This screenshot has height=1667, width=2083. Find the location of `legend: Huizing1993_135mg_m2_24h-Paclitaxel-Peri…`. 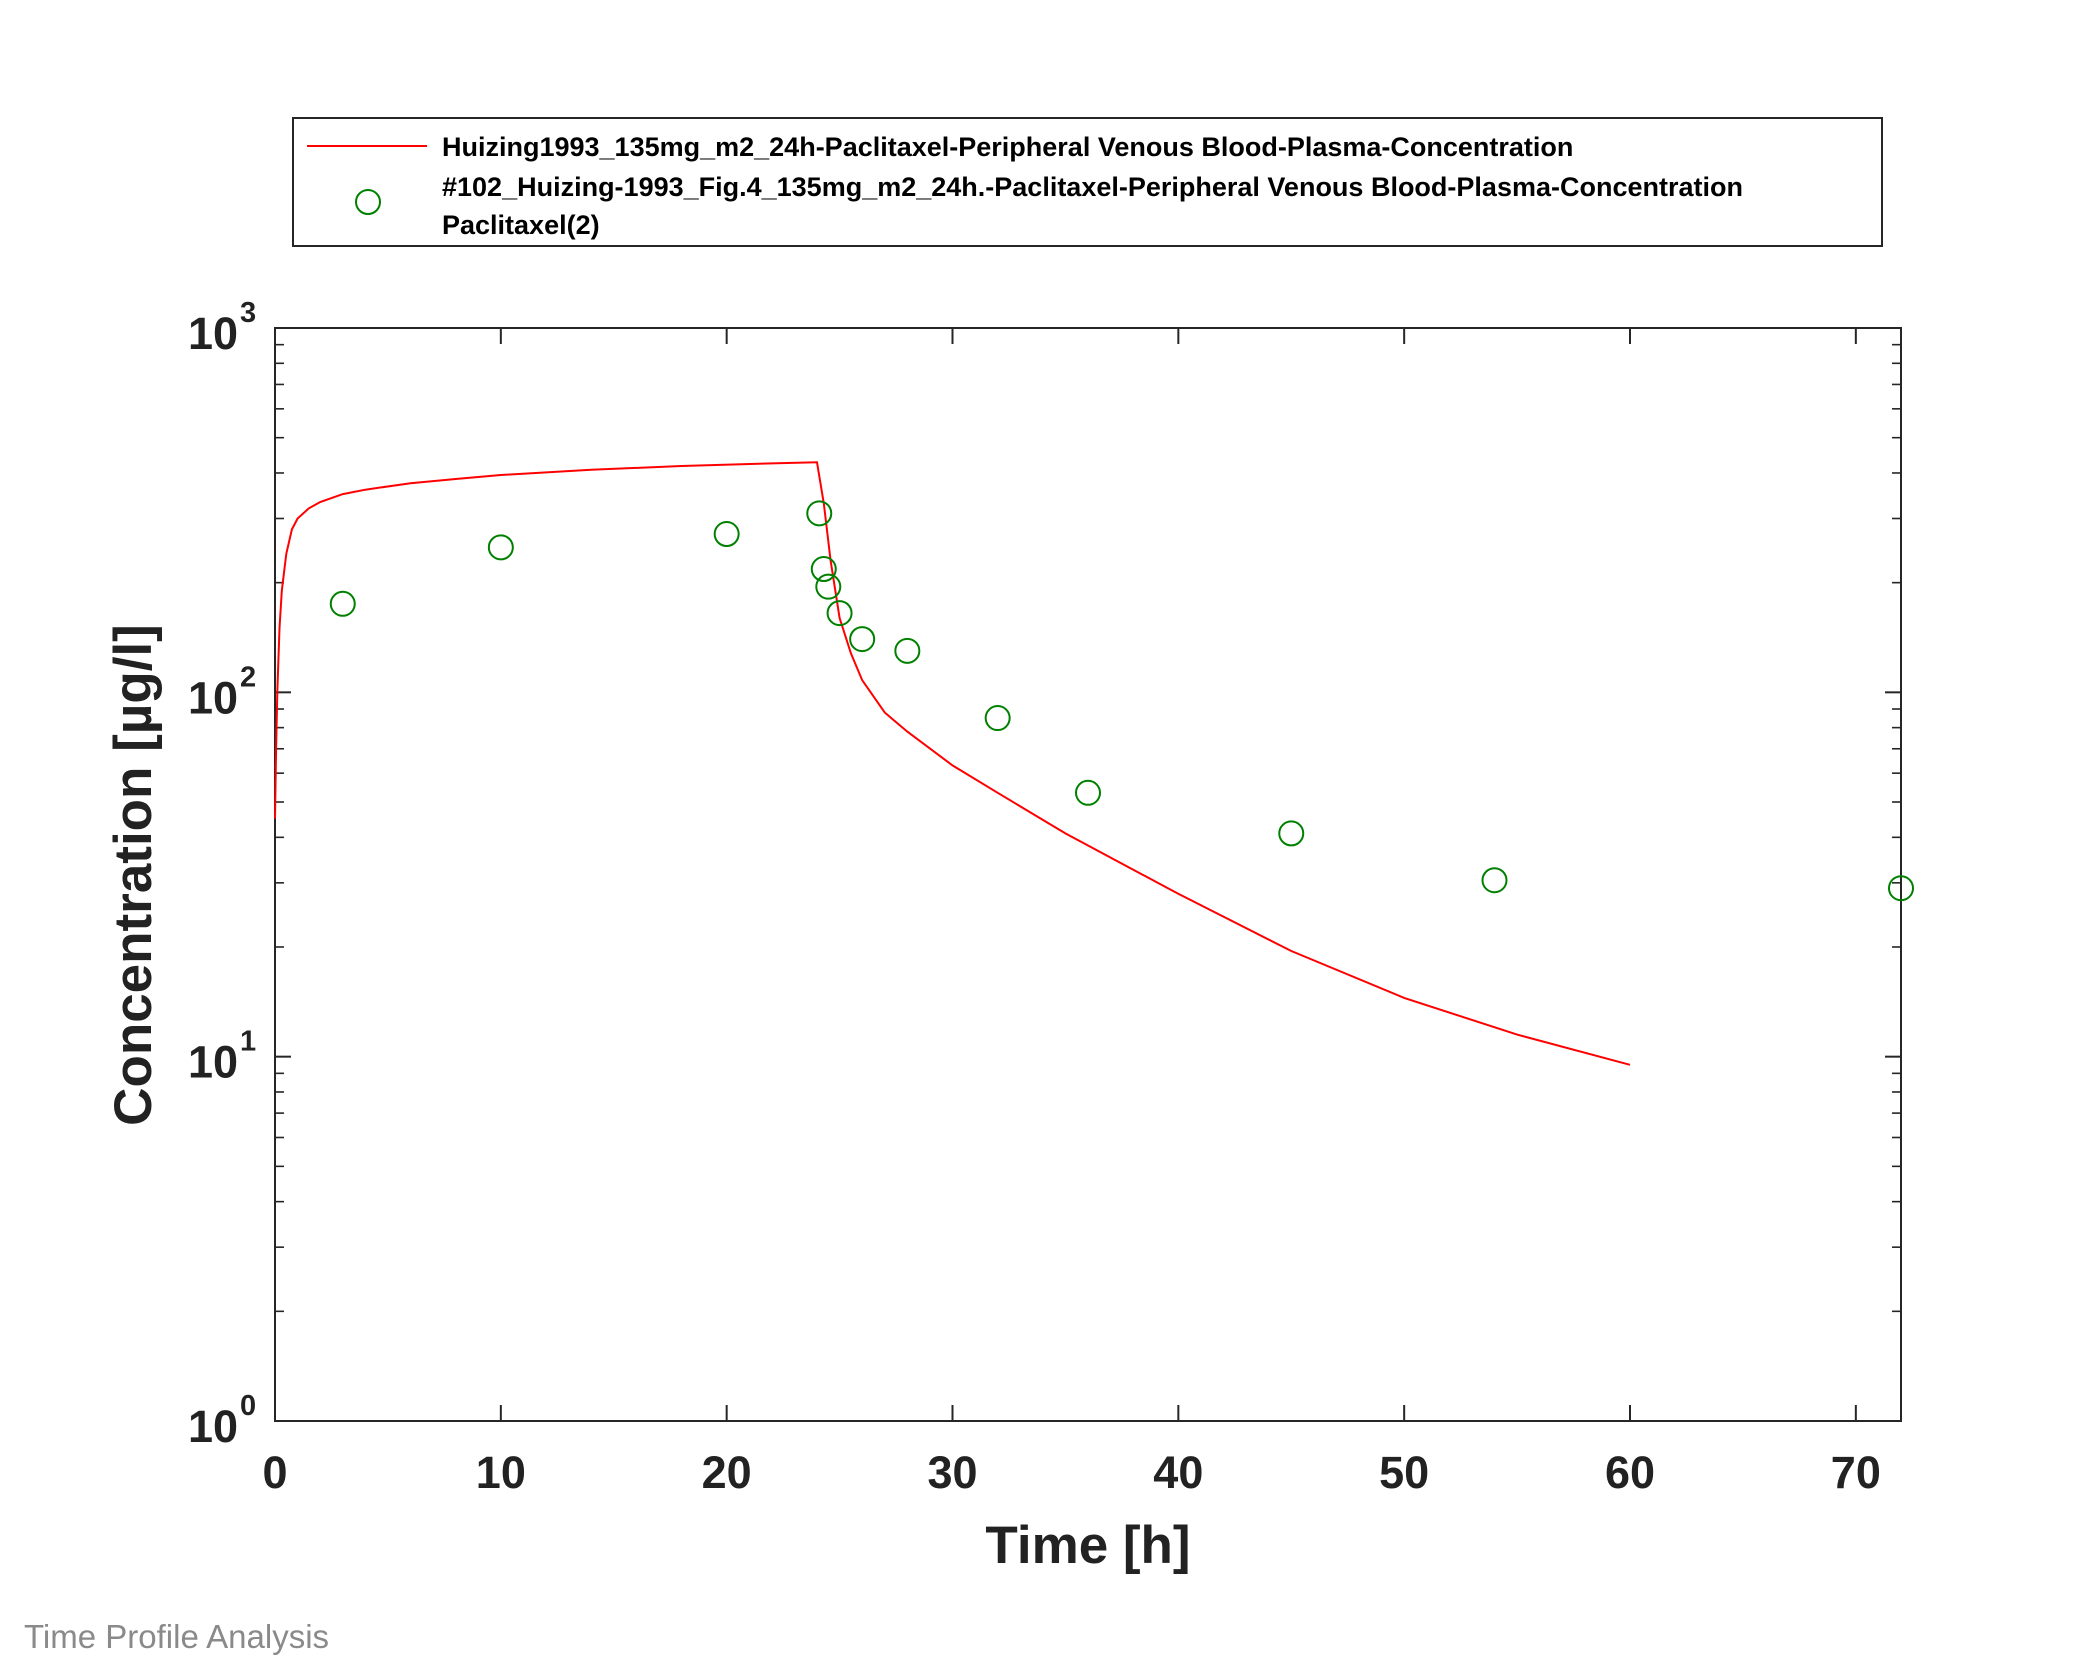

legend: Huizing1993_135mg_m2_24h-Paclitaxel-Peri… is located at coordinates (1087, 182).